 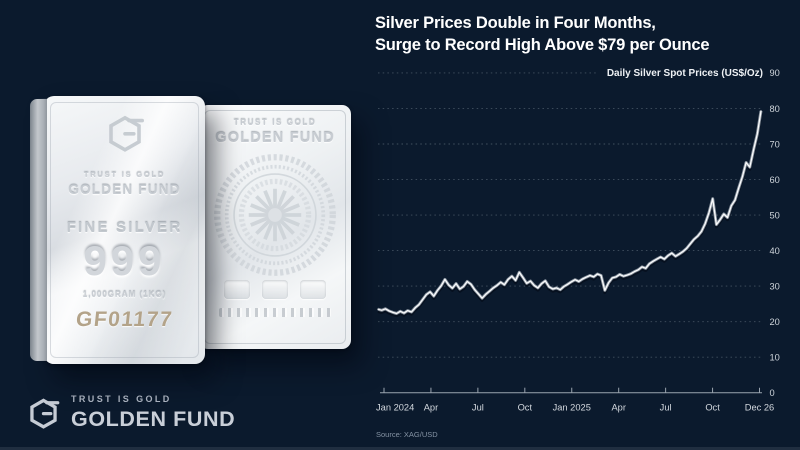 What do you see at coordinates (772, 393) in the screenshot?
I see `svg-text: 0` at bounding box center [772, 393].